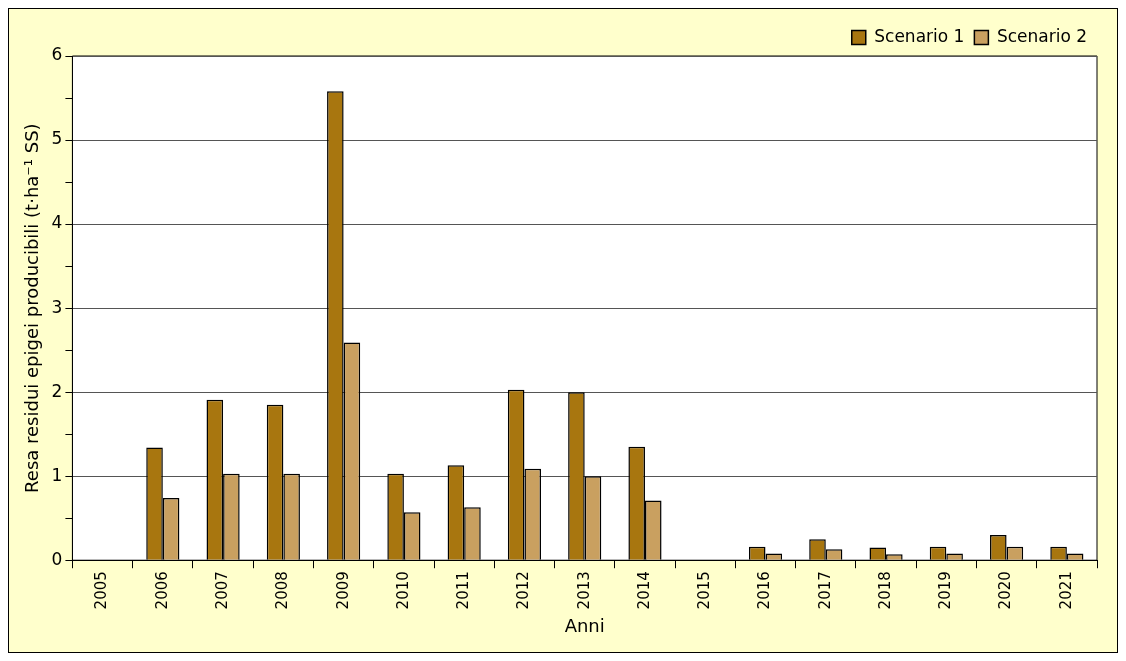  Describe the element at coordinates (704, 590) in the screenshot. I see `x-tick-label: 2015` at that location.